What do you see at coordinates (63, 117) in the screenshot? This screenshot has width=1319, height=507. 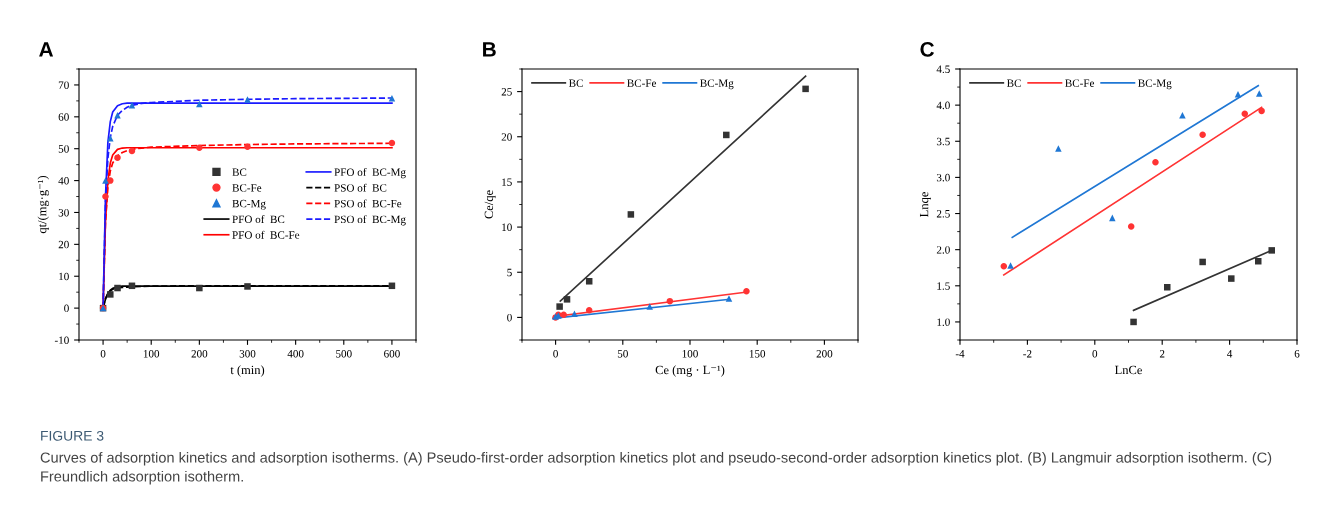 I see `y-tick-label: 60` at bounding box center [63, 117].